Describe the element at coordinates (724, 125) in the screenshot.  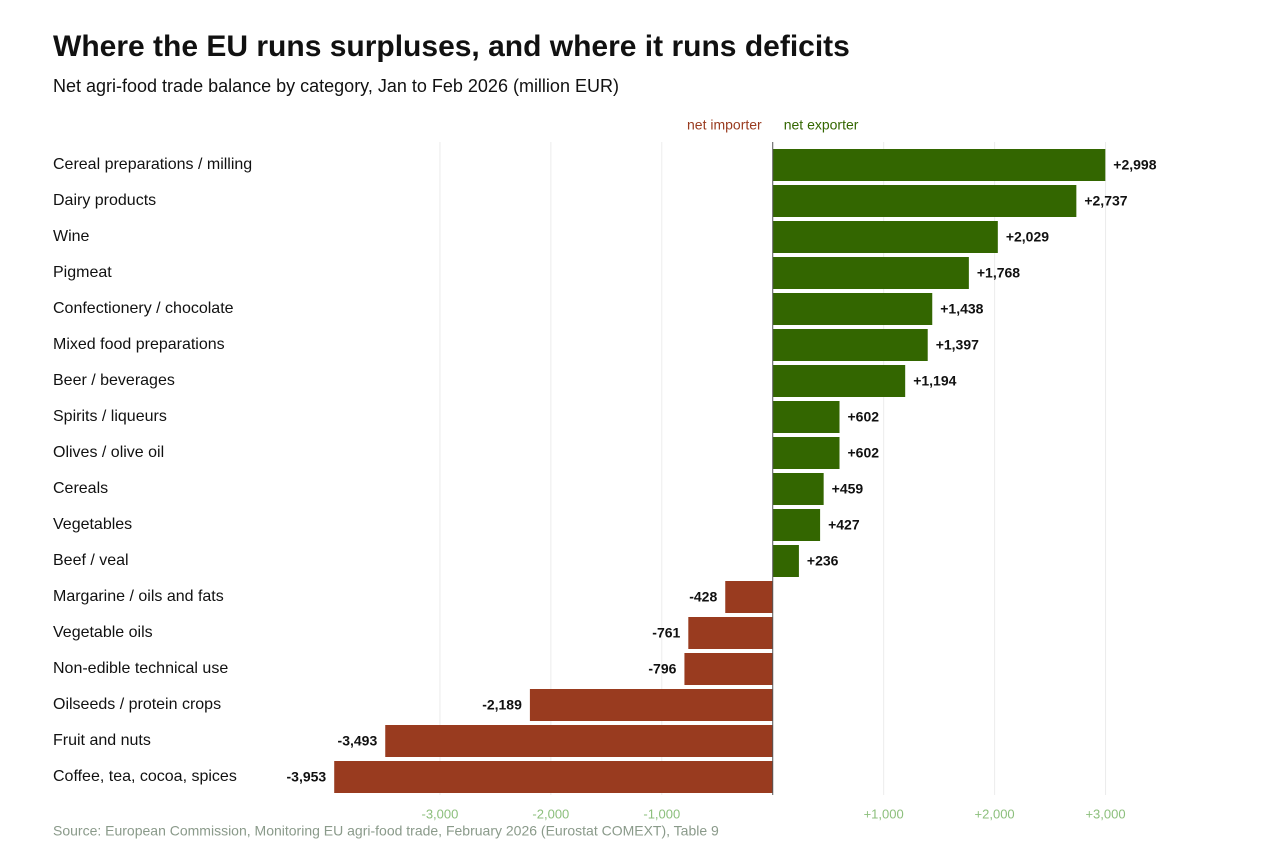
I see `annotation: net importer` at that location.